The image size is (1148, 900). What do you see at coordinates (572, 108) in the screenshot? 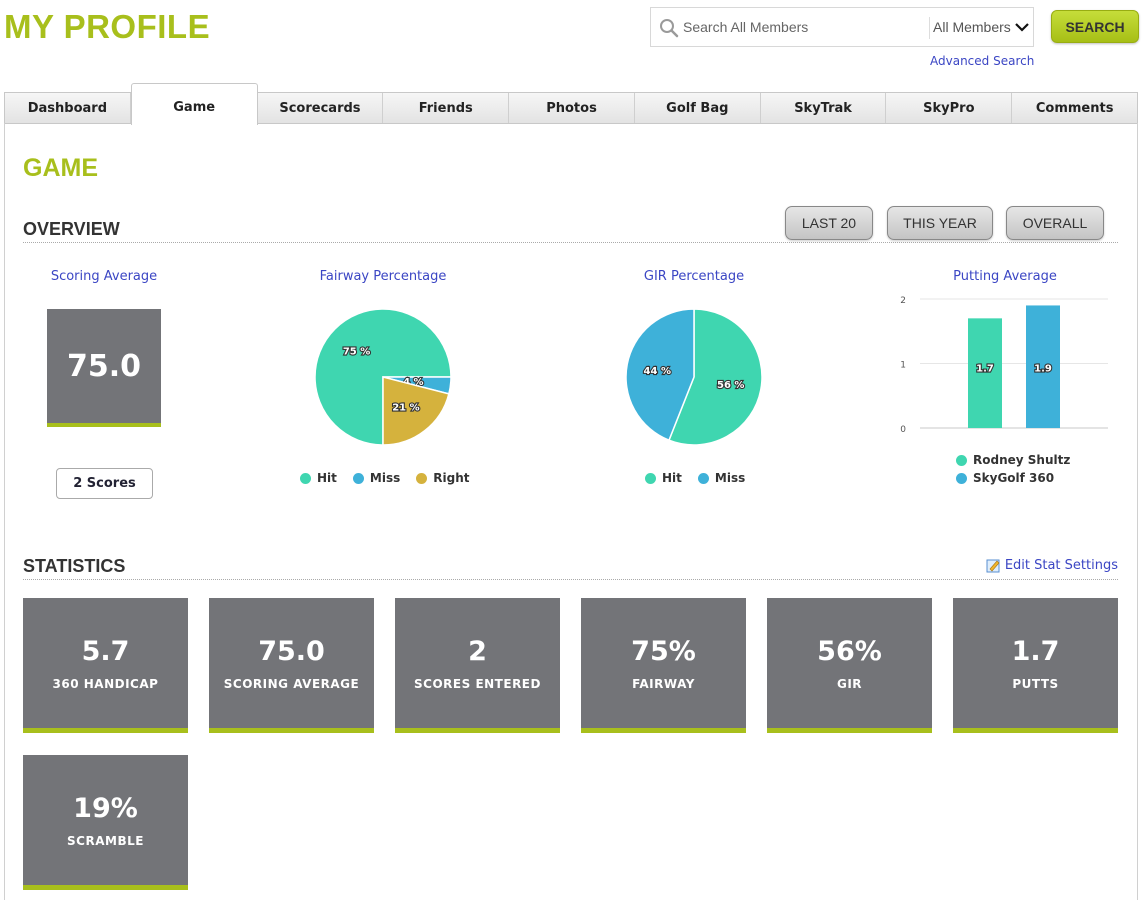
I see `tab-photos: Photos` at bounding box center [572, 108].